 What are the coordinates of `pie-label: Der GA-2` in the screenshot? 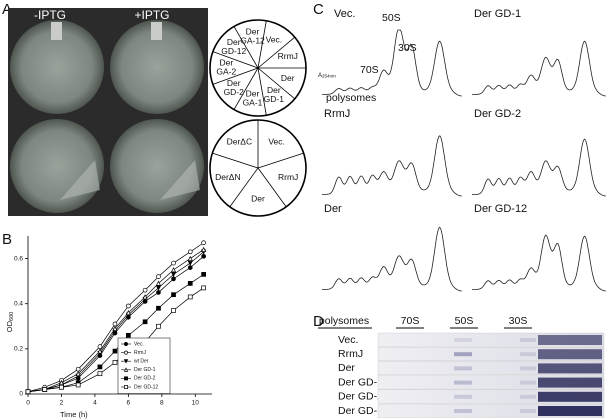 It's located at (226, 67).